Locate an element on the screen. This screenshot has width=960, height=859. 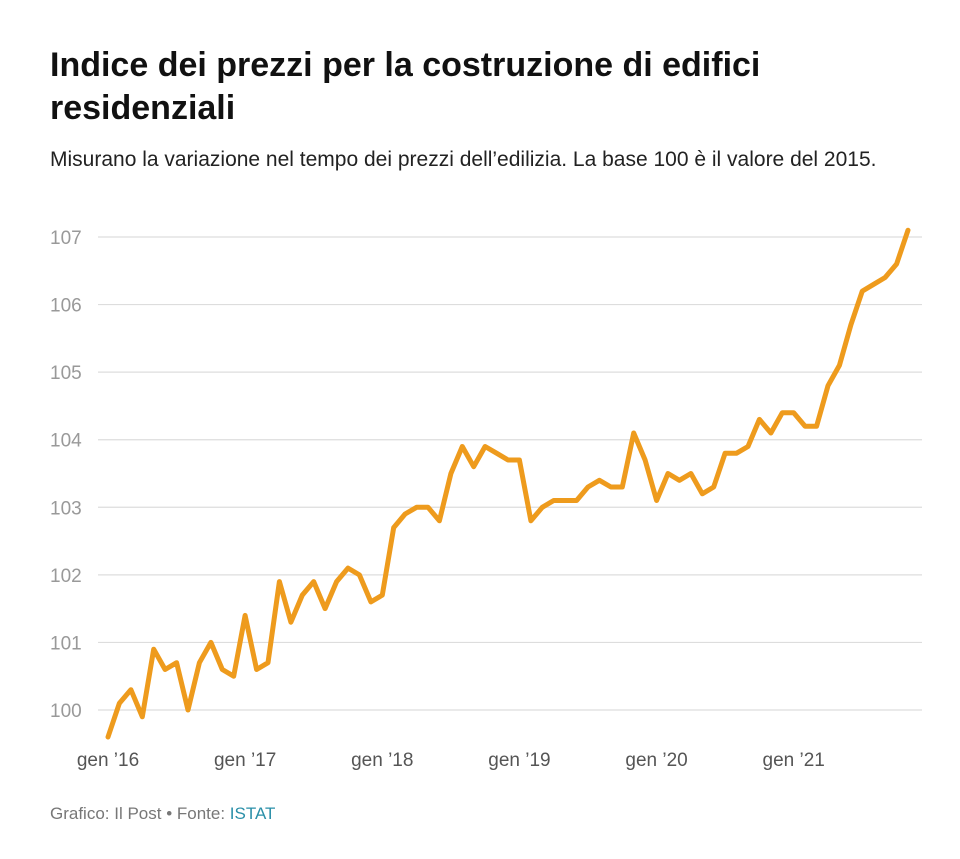
x-tick-label: gen ’21 is located at coordinates (794, 760).